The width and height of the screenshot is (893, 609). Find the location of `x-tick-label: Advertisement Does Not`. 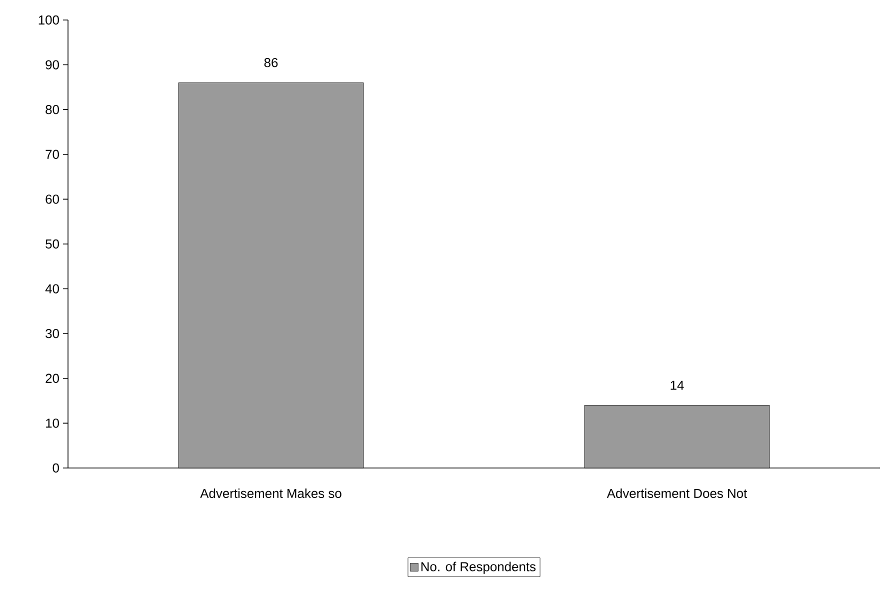

x-tick-label: Advertisement Does Not is located at coordinates (677, 493).